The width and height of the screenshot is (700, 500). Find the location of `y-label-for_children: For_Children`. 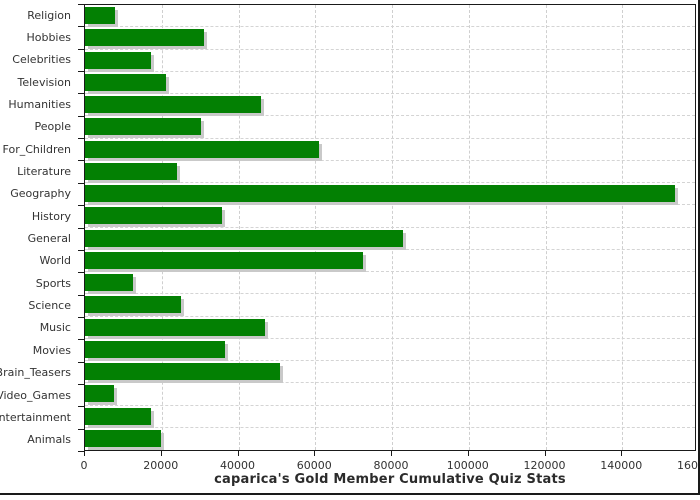

y-label-for_children: For_Children is located at coordinates (36, 149).